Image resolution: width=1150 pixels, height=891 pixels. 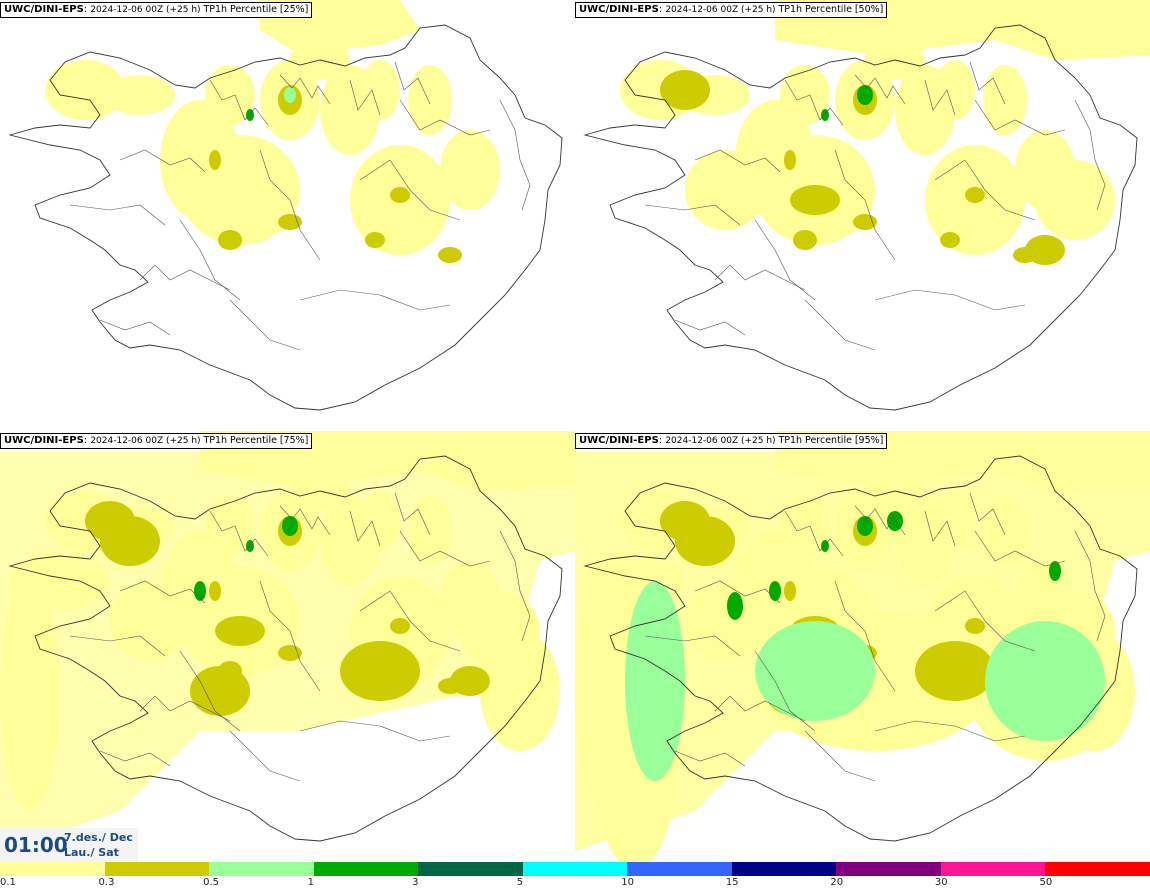 I want to click on colorbar-tick-label: 0.5, so click(x=211, y=882).